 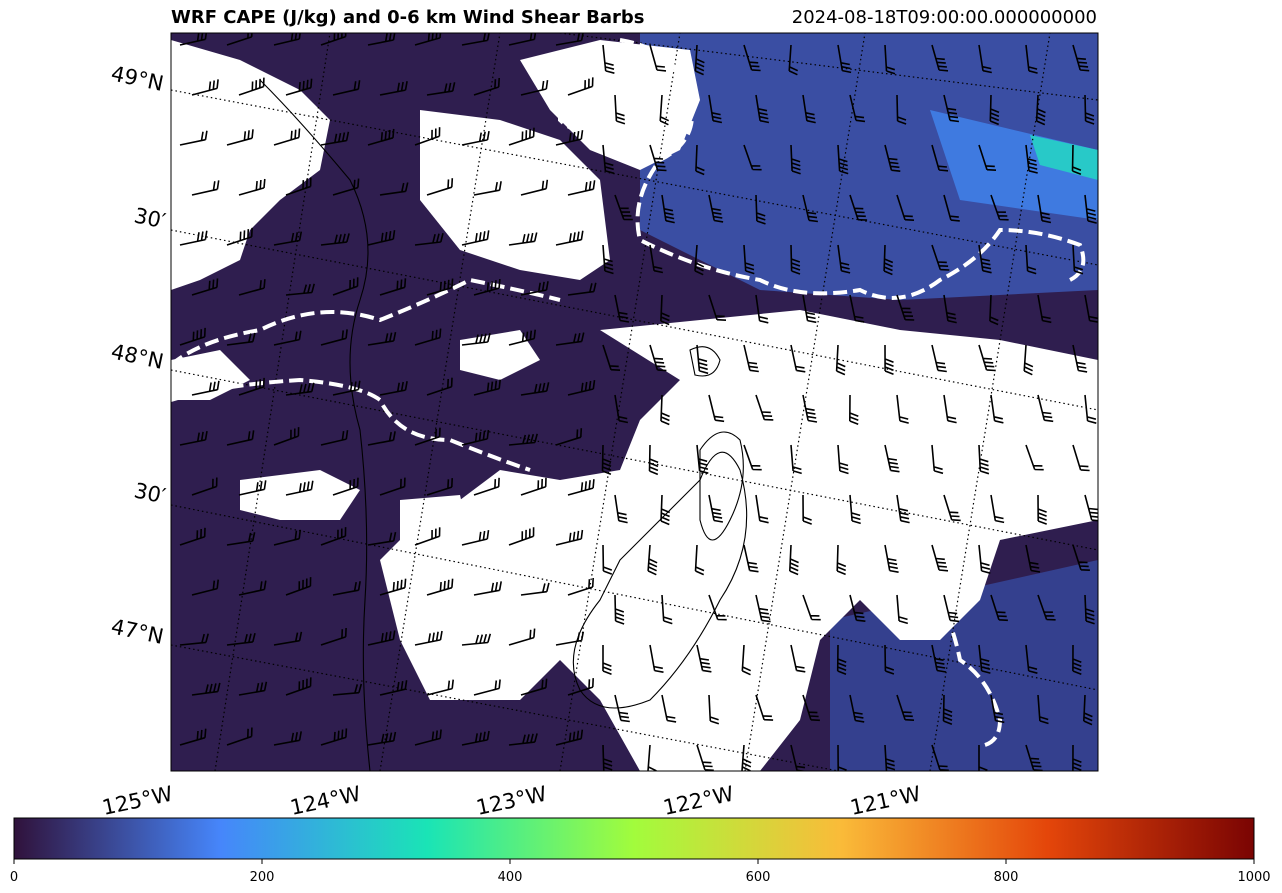 What do you see at coordinates (250, 165) in the screenshot?
I see `masked-region` at bounding box center [250, 165].